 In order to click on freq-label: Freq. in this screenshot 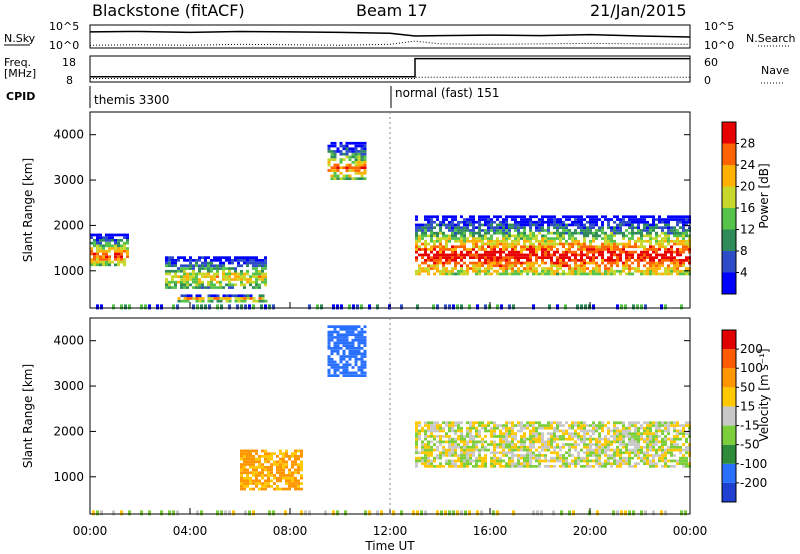, I will do `click(17, 62)`.